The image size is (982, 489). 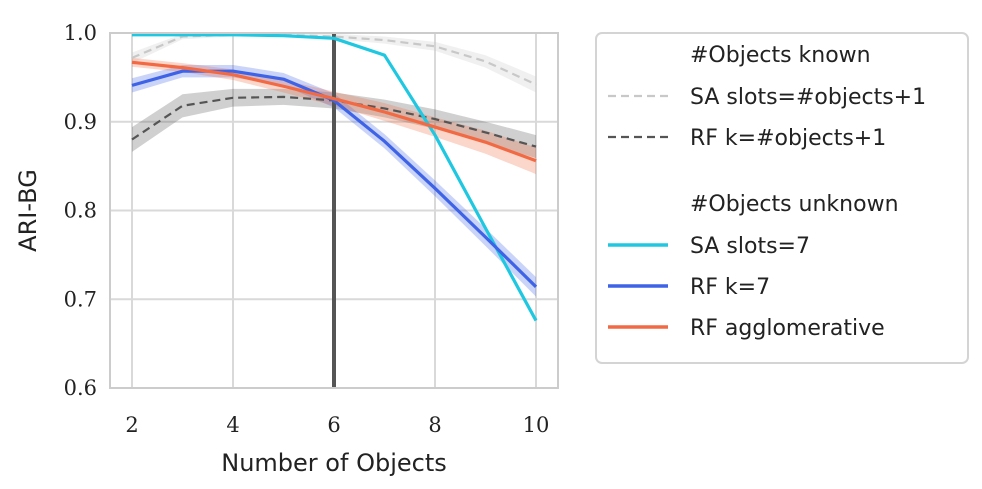 I want to click on legend-entry-1-0: SA slots=7, so click(x=750, y=246).